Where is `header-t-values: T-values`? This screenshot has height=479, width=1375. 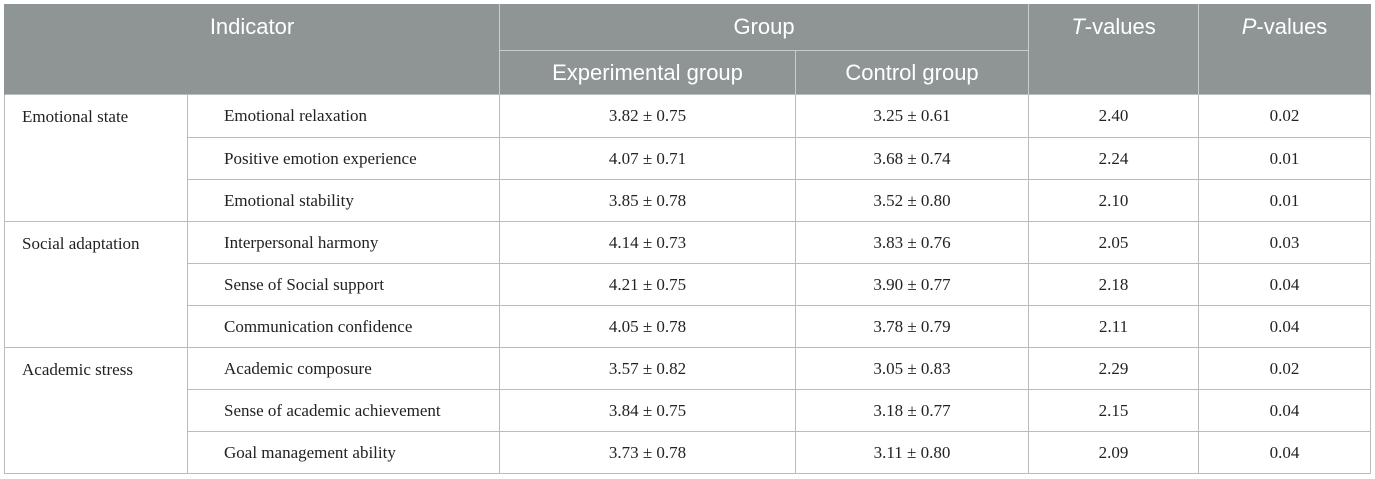 header-t-values: T-values is located at coordinates (1114, 49).